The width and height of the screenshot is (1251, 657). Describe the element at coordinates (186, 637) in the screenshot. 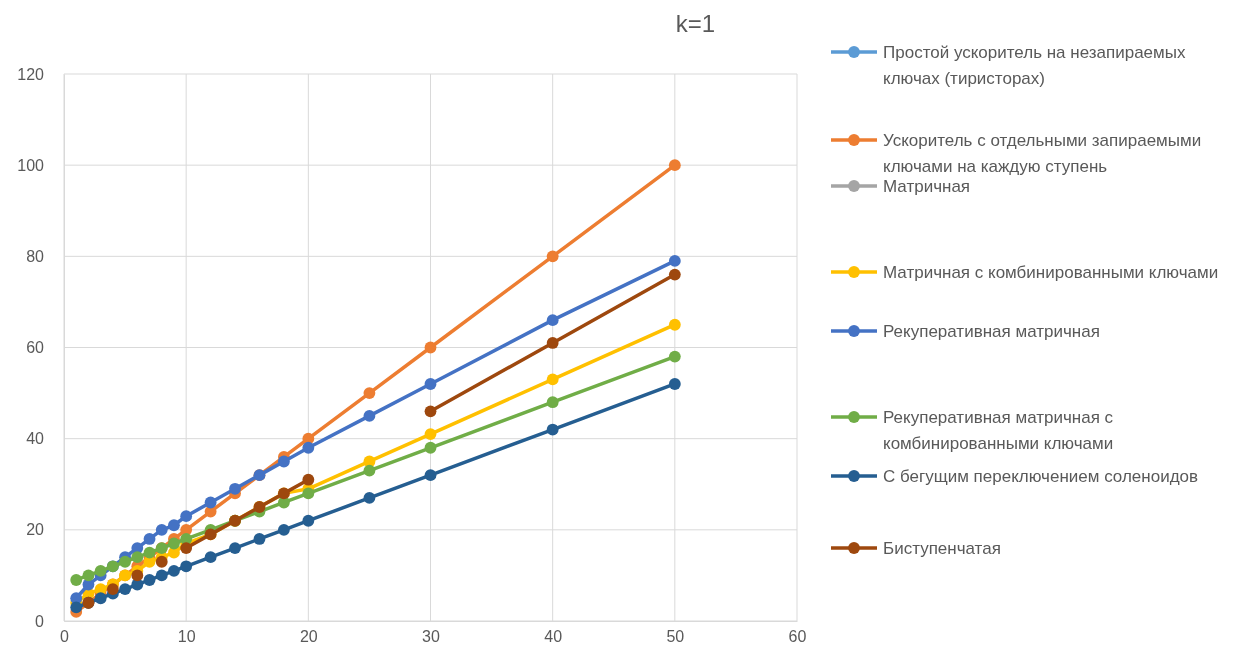

I see `x-tick-label: 10` at that location.